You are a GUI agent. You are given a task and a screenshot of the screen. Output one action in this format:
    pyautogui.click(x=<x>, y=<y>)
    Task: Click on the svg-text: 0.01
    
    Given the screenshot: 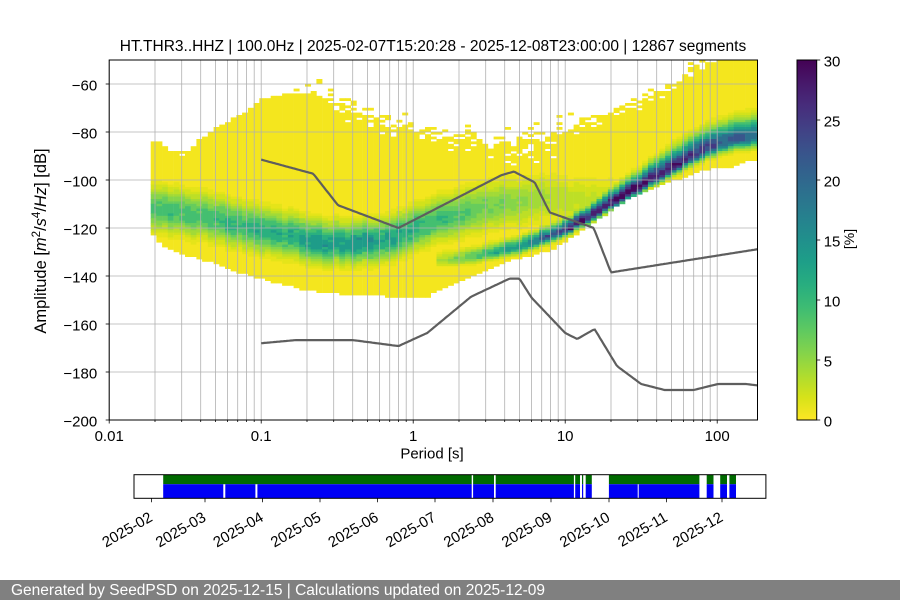 What is the action you would take?
    pyautogui.click(x=109, y=436)
    